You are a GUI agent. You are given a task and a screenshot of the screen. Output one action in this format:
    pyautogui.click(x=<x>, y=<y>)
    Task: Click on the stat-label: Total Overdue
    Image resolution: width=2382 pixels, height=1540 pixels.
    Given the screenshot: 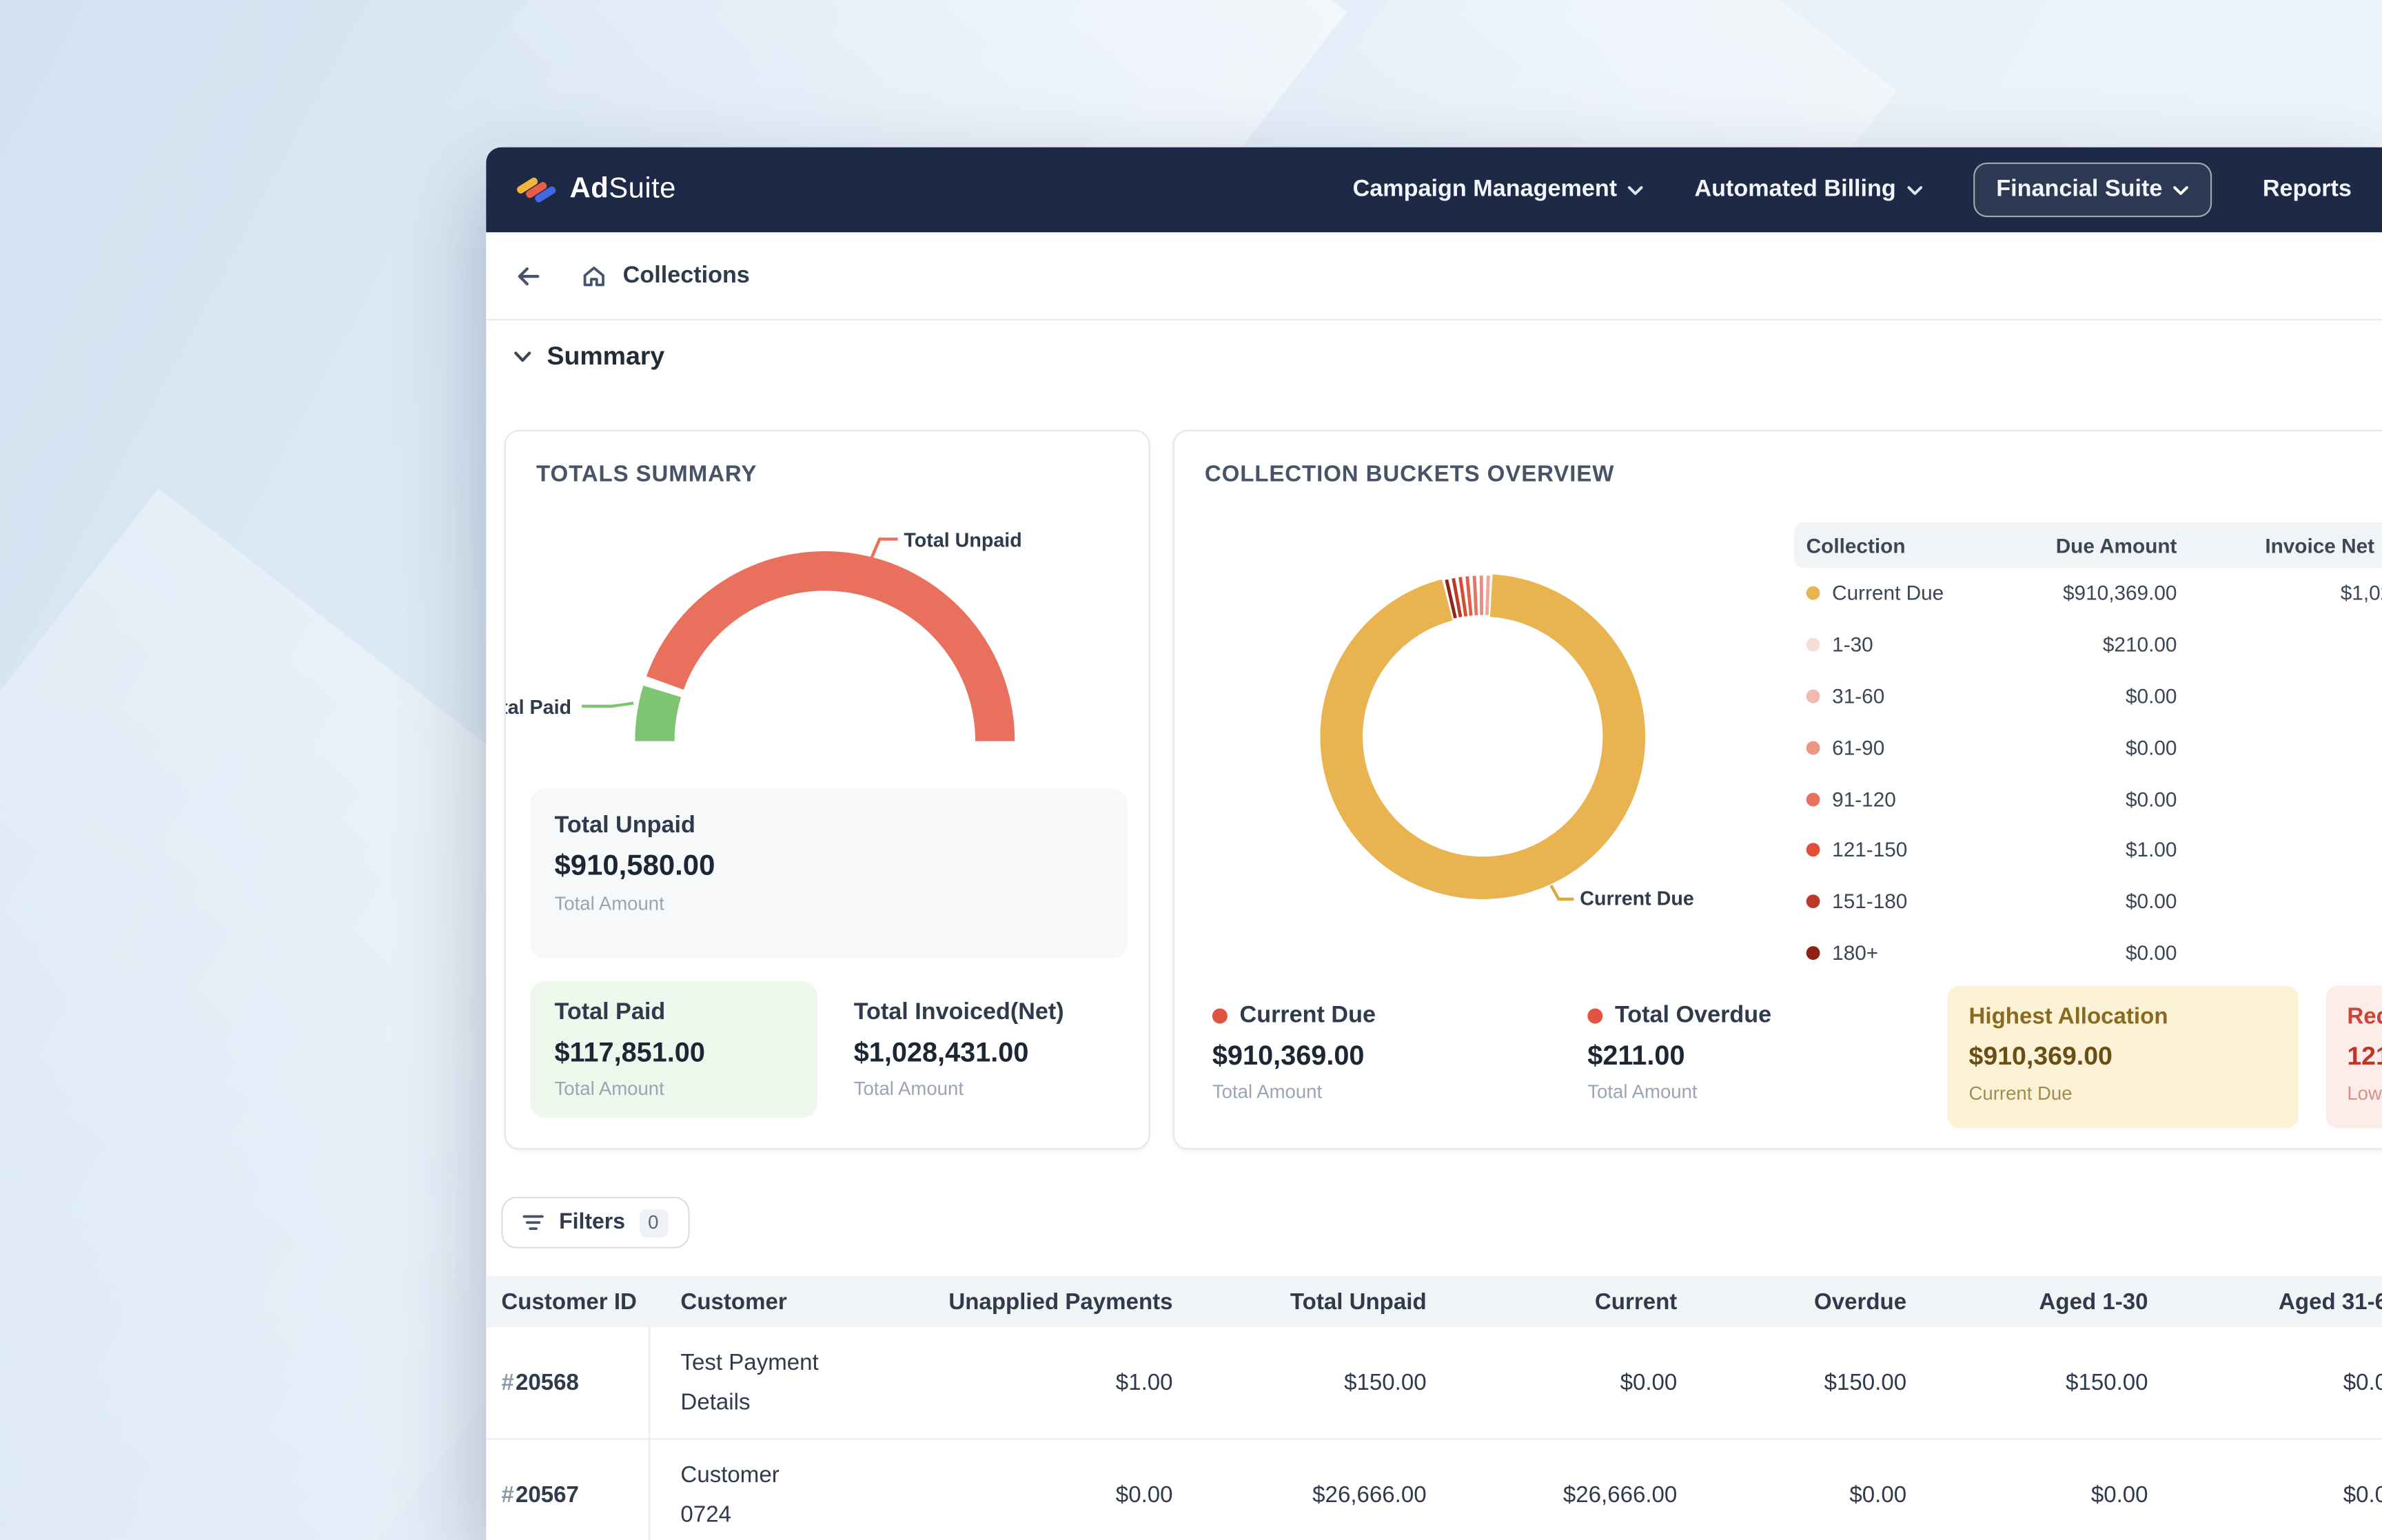 What is the action you would take?
    pyautogui.click(x=1693, y=1016)
    